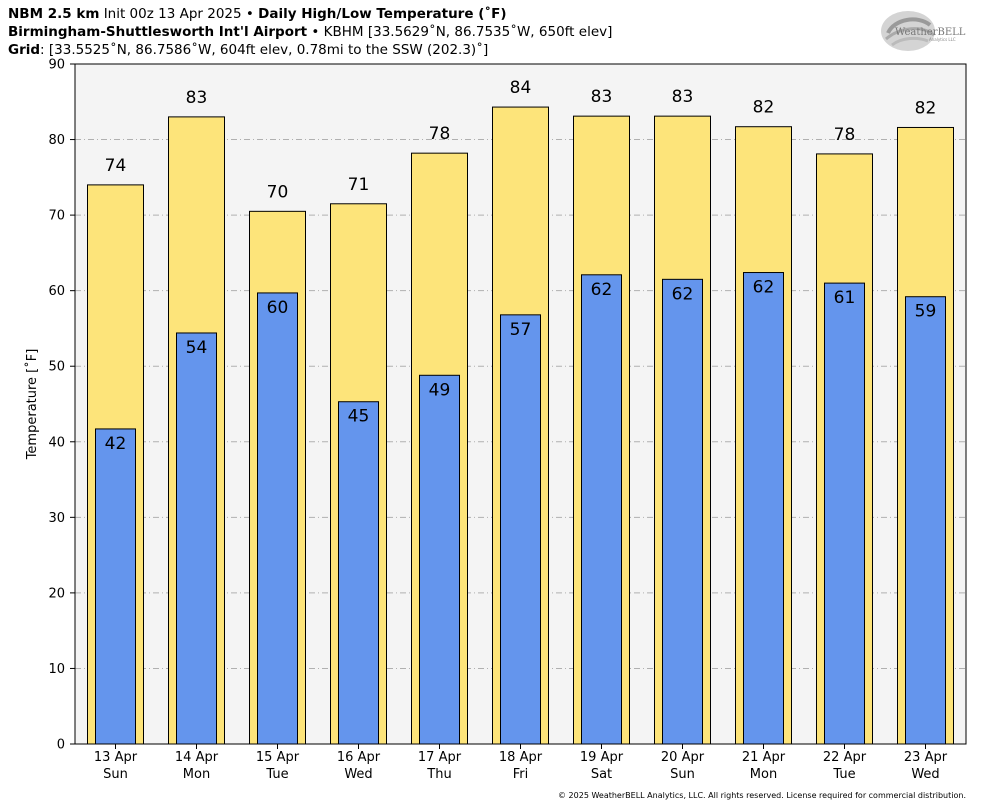 The width and height of the screenshot is (984, 808). Describe the element at coordinates (278, 192) in the screenshot. I see `high-value-label: 70` at that location.